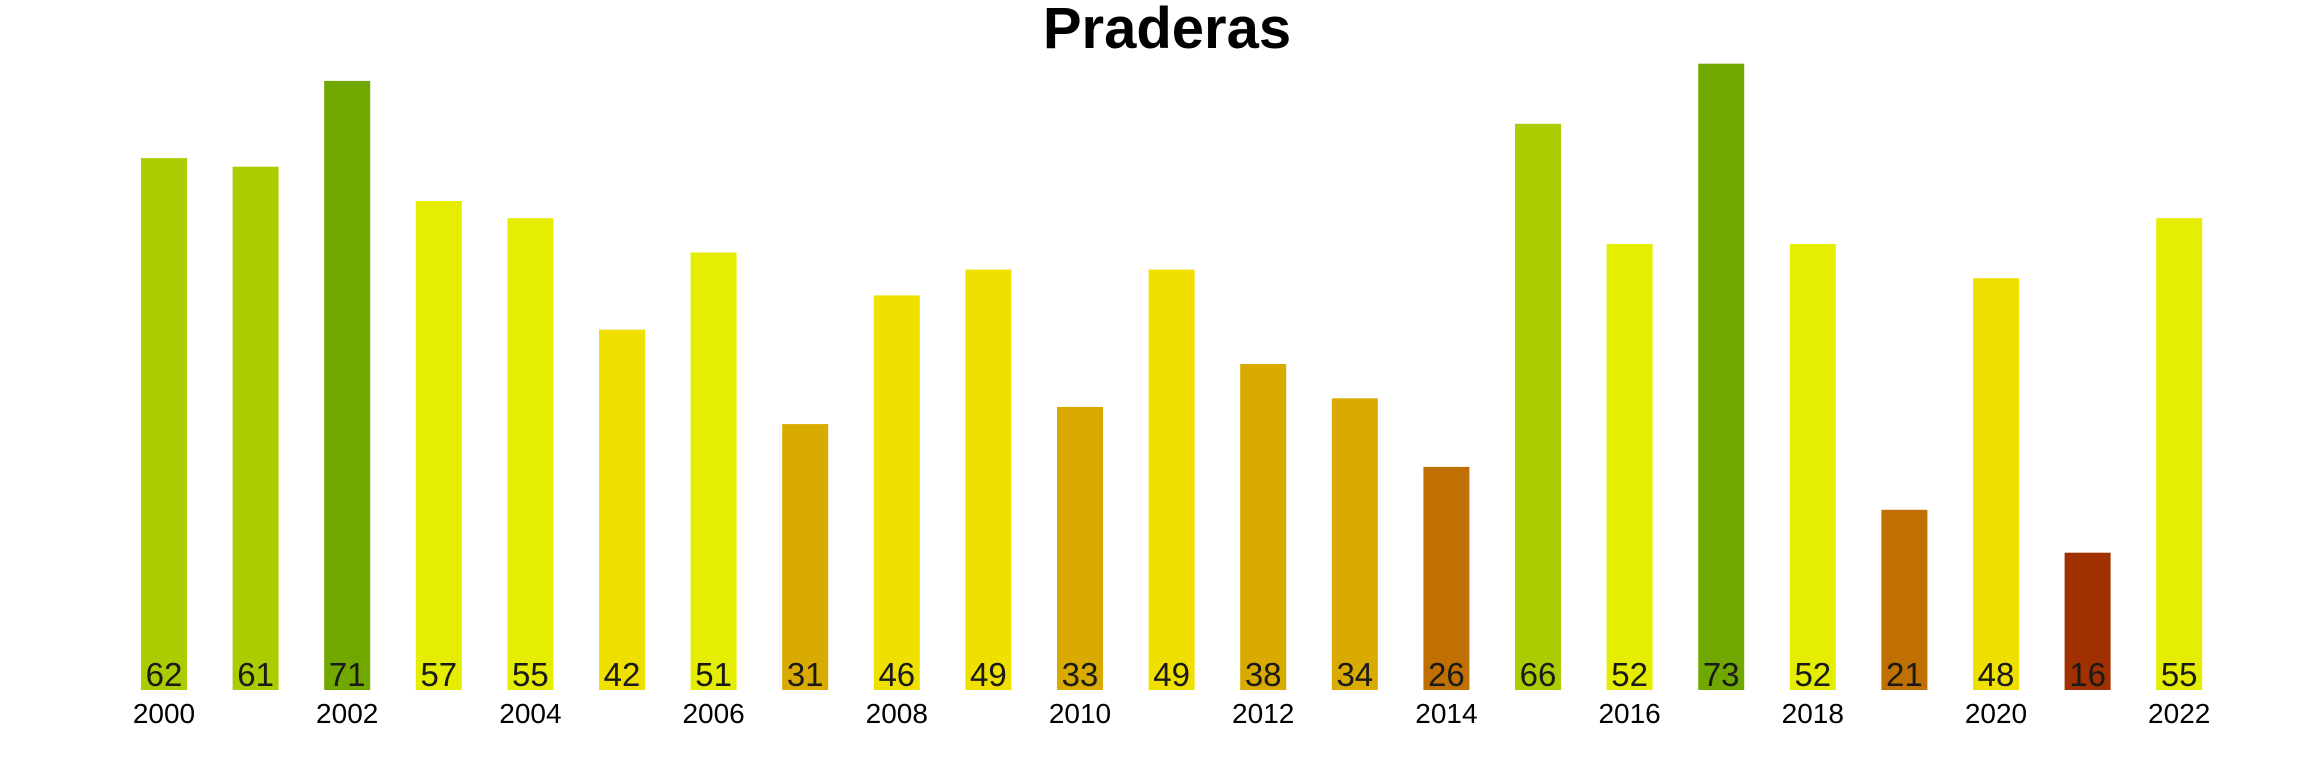 This screenshot has height=768, width=2304. I want to click on chart-title: Praderas, so click(1167, 30).